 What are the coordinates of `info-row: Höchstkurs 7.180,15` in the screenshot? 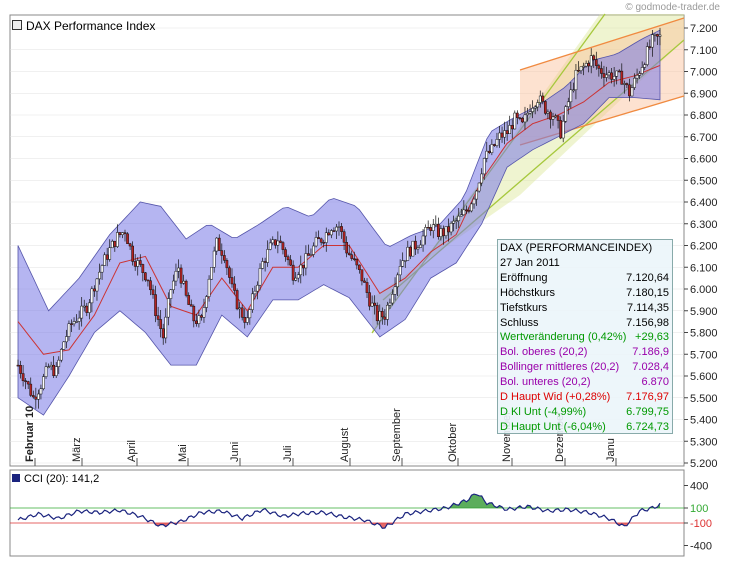 It's located at (584, 293).